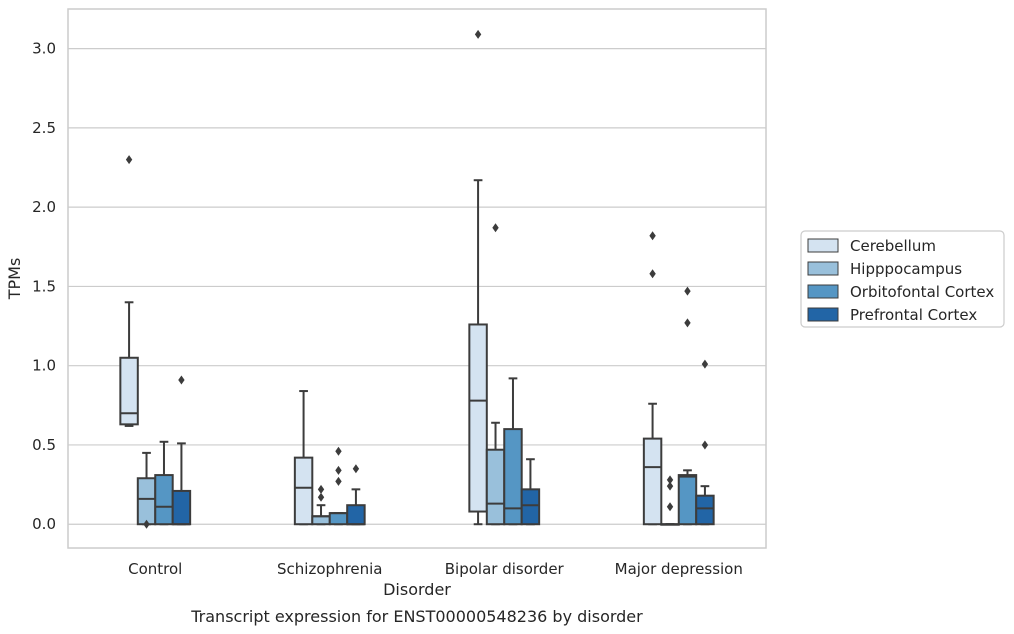 The width and height of the screenshot is (1014, 634). What do you see at coordinates (417, 589) in the screenshot?
I see `x-axis-label: Disorder` at bounding box center [417, 589].